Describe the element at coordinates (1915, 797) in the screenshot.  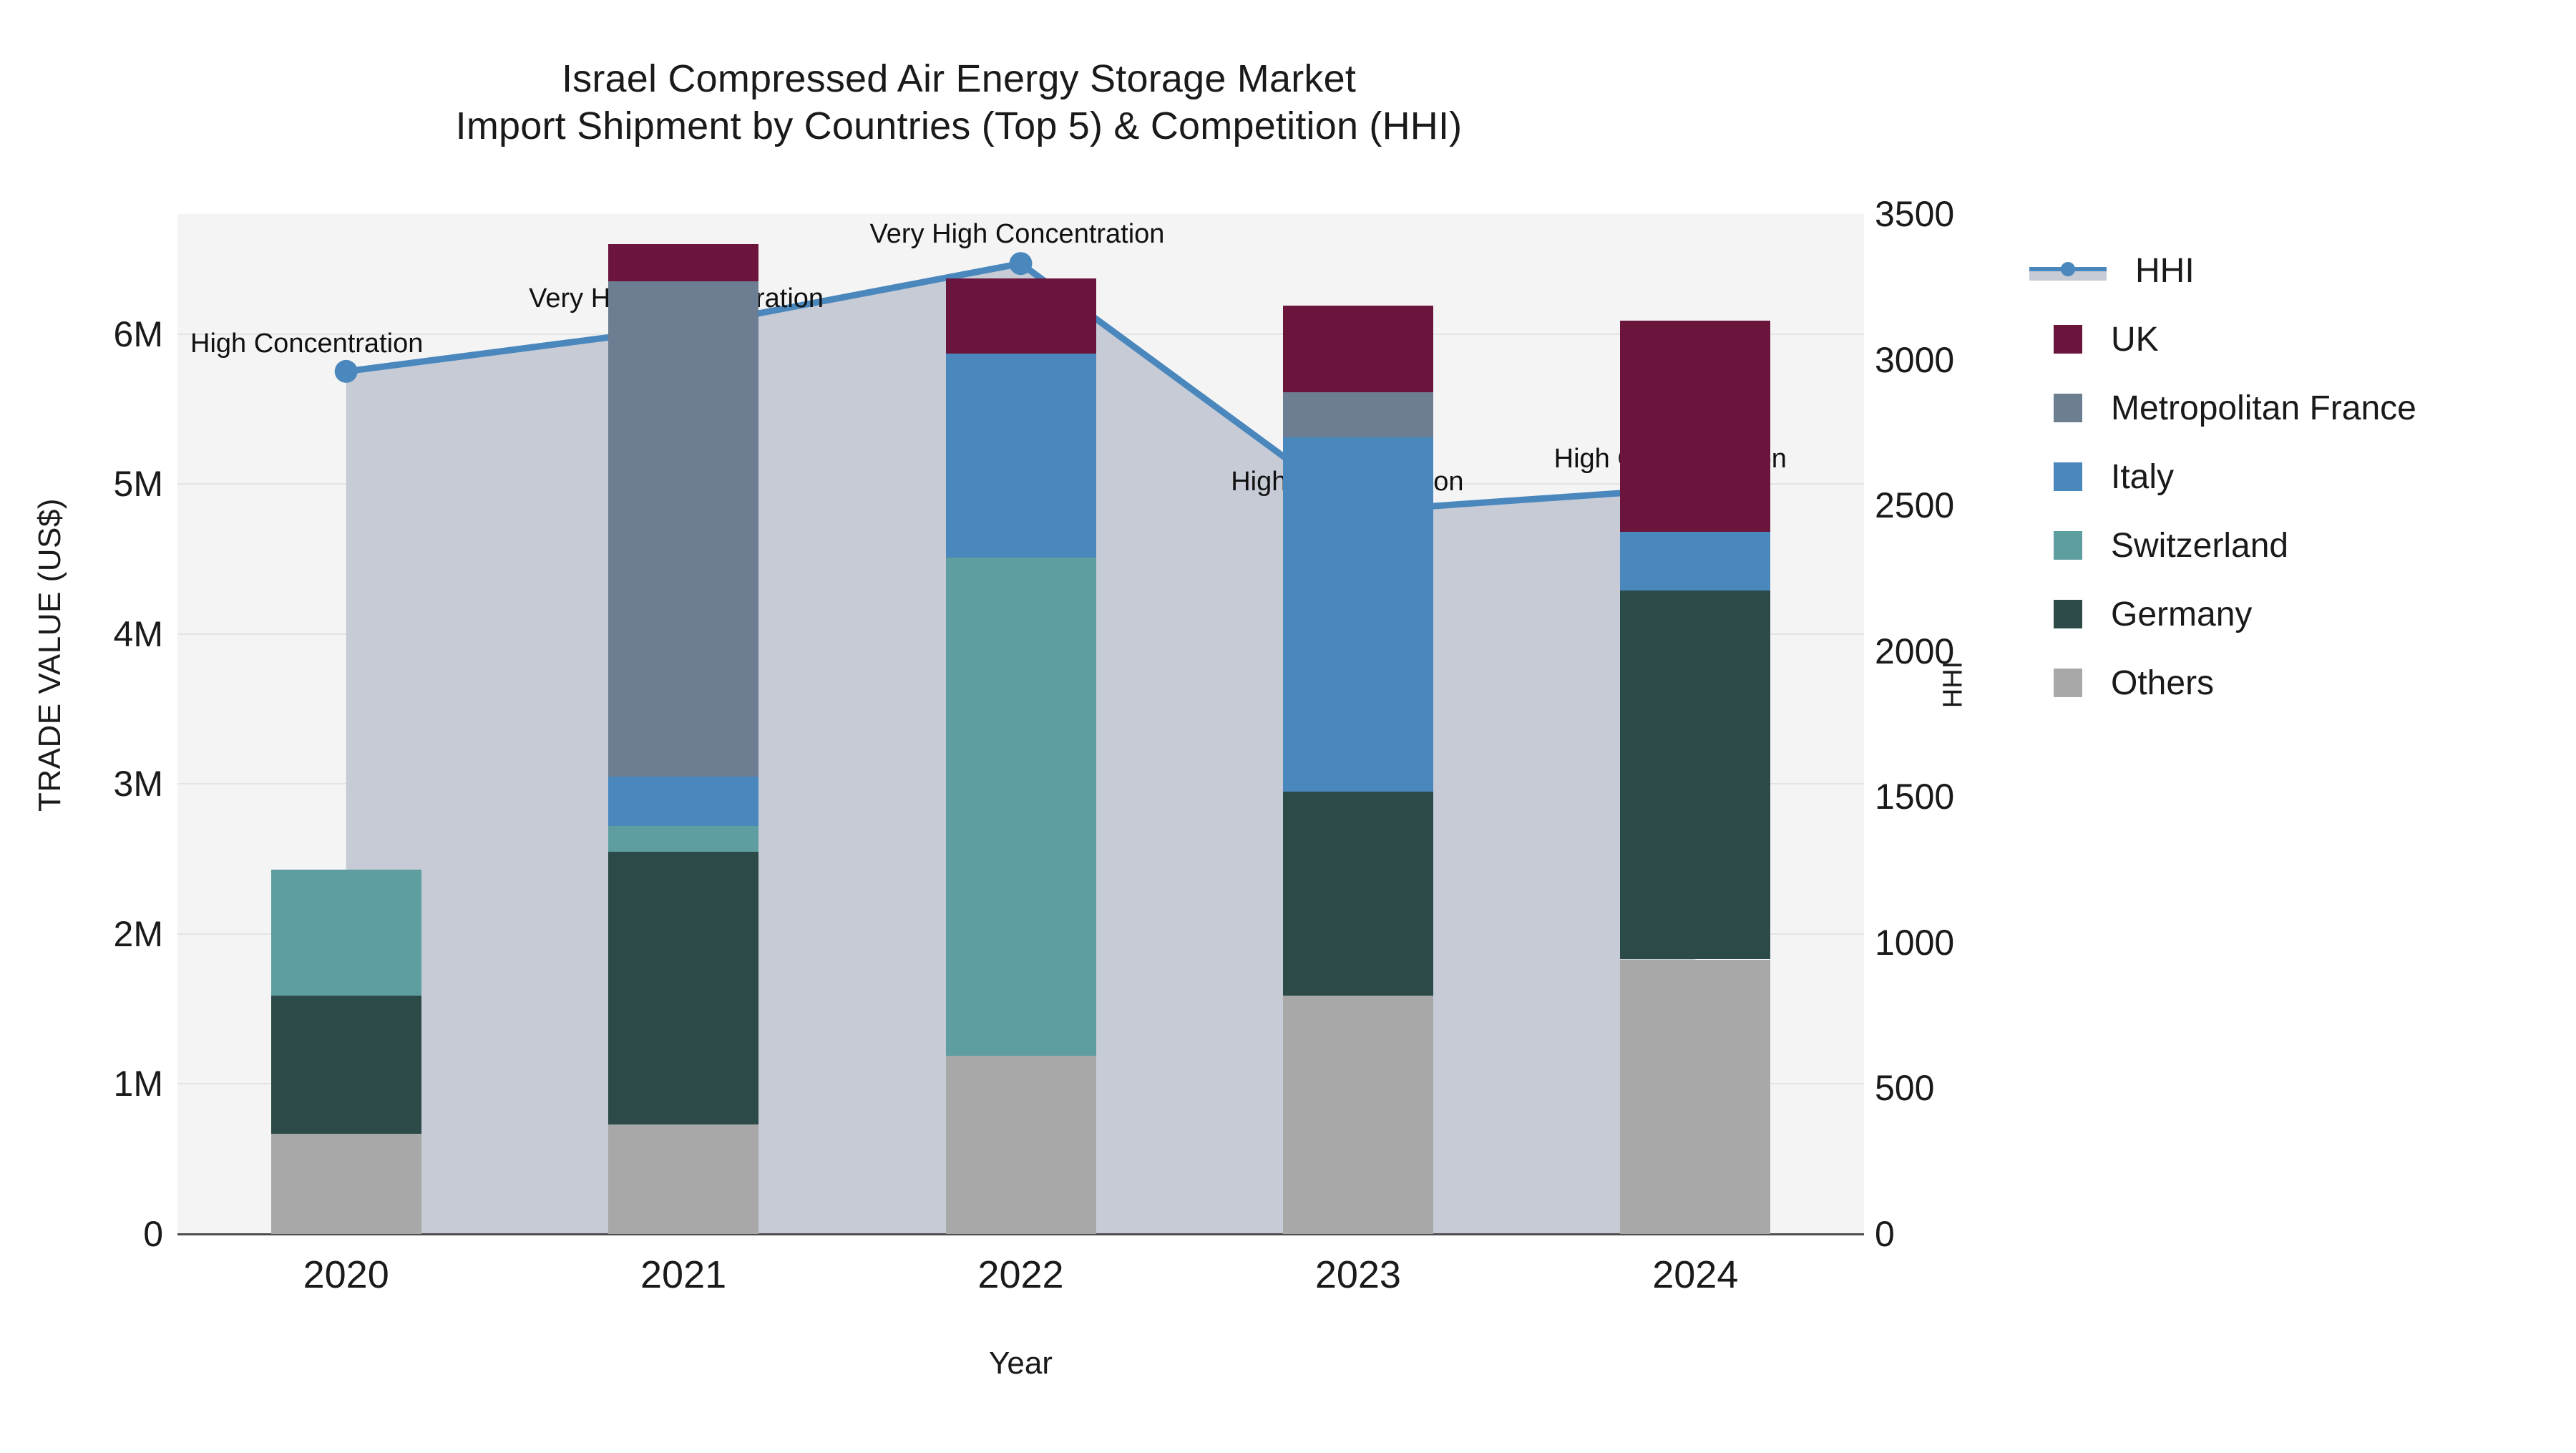
I see `y-axis-right-tick-label: 1500` at that location.